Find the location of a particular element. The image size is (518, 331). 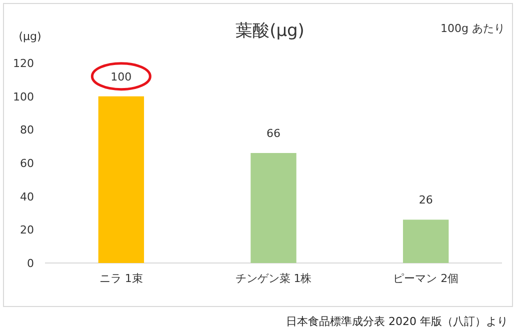

data-label: 100 is located at coordinates (121, 77).